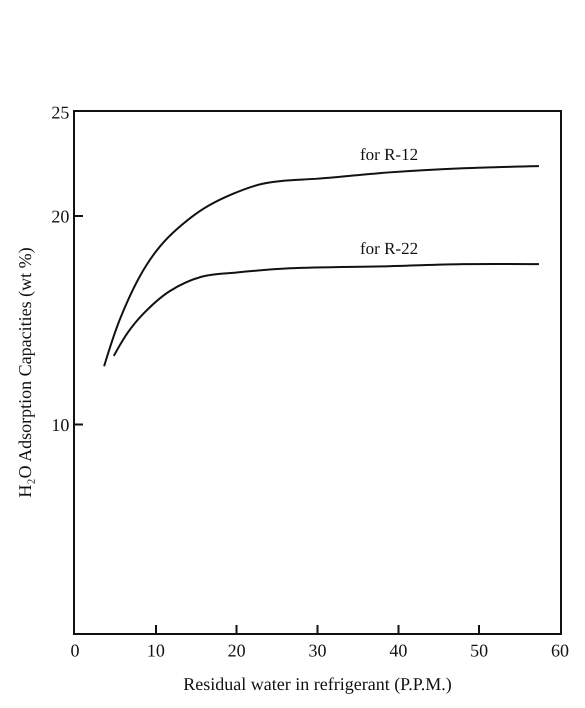 This screenshot has width=585, height=708. What do you see at coordinates (317, 684) in the screenshot?
I see `x-axis-title: Residual water in refrigerant (P.P.M.)` at bounding box center [317, 684].